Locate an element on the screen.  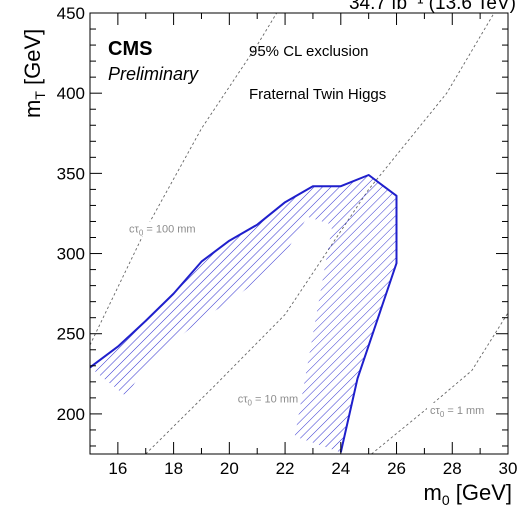
x-axis-label-var: m is located at coordinates (433, 492).